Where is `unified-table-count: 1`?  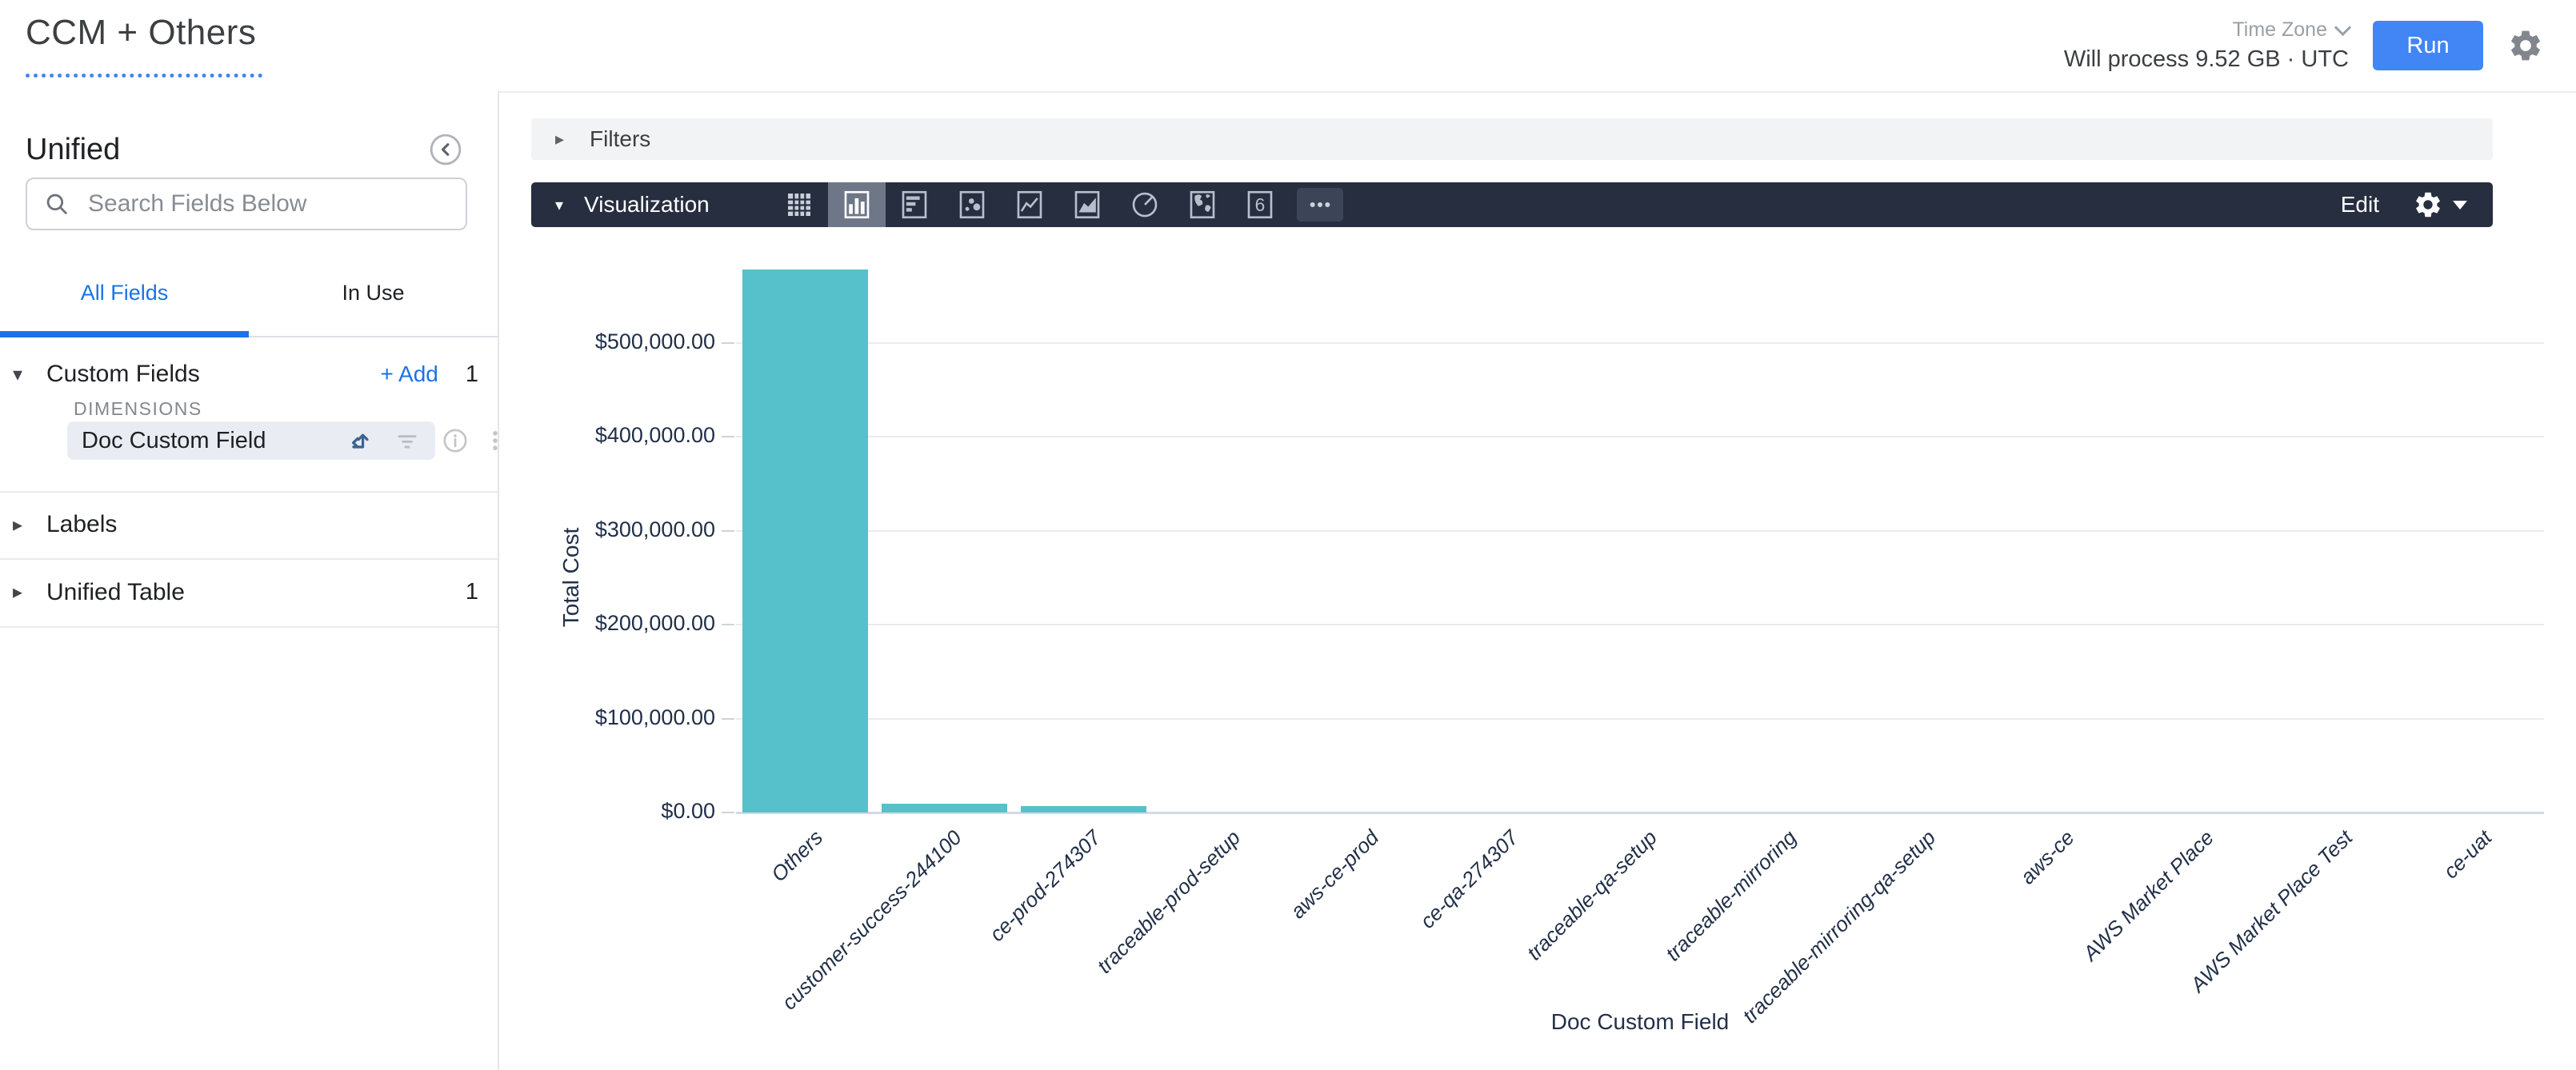 unified-table-count: 1 is located at coordinates (471, 592).